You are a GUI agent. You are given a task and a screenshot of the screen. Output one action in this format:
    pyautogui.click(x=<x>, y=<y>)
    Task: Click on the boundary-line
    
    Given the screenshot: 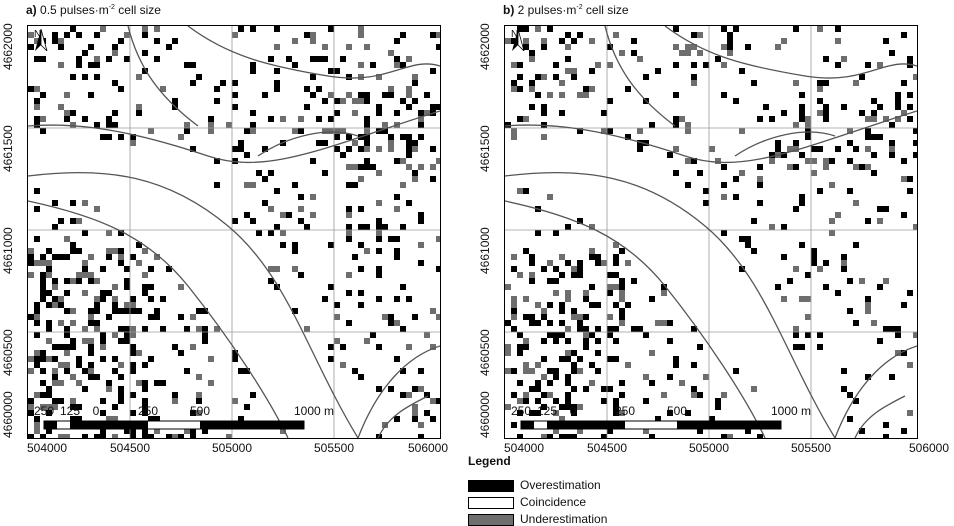 What is the action you would take?
    pyautogui.click(x=711, y=136)
    